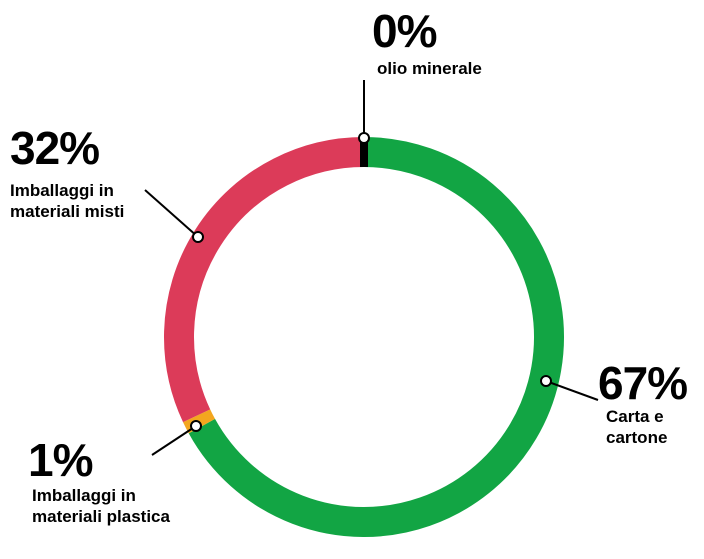 The width and height of the screenshot is (704, 559). Describe the element at coordinates (60, 460) in the screenshot. I see `value-label: 1%` at that location.